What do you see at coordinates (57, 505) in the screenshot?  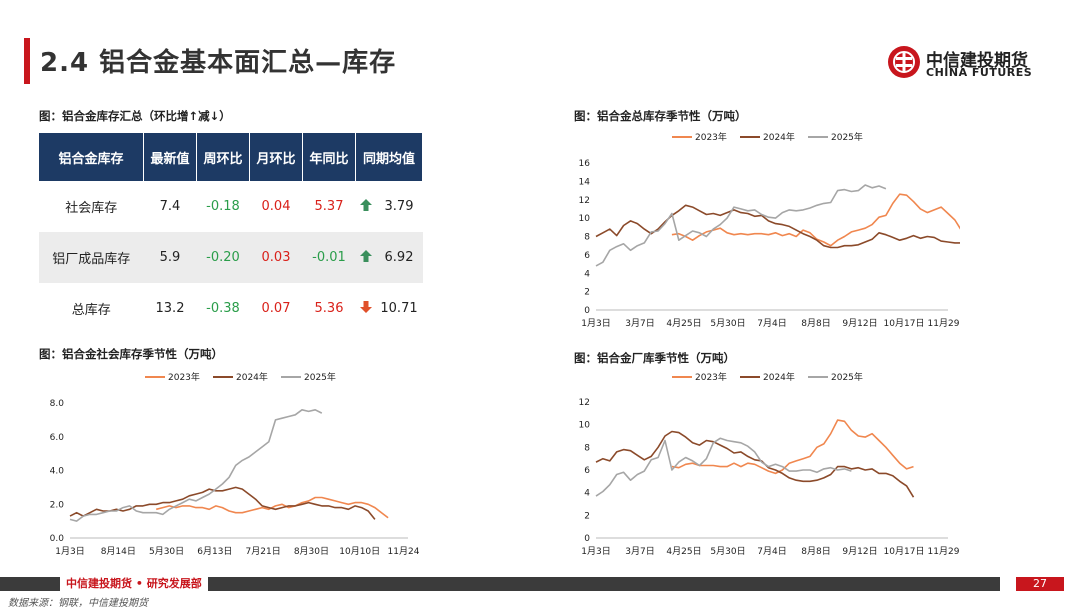 I see `y-tick-label: 2.0` at bounding box center [57, 505].